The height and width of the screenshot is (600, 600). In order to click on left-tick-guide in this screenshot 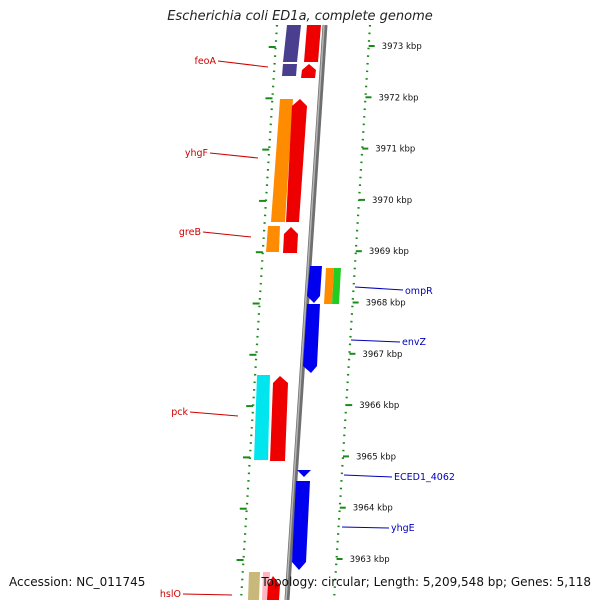, I will do `click(259, 312)`.